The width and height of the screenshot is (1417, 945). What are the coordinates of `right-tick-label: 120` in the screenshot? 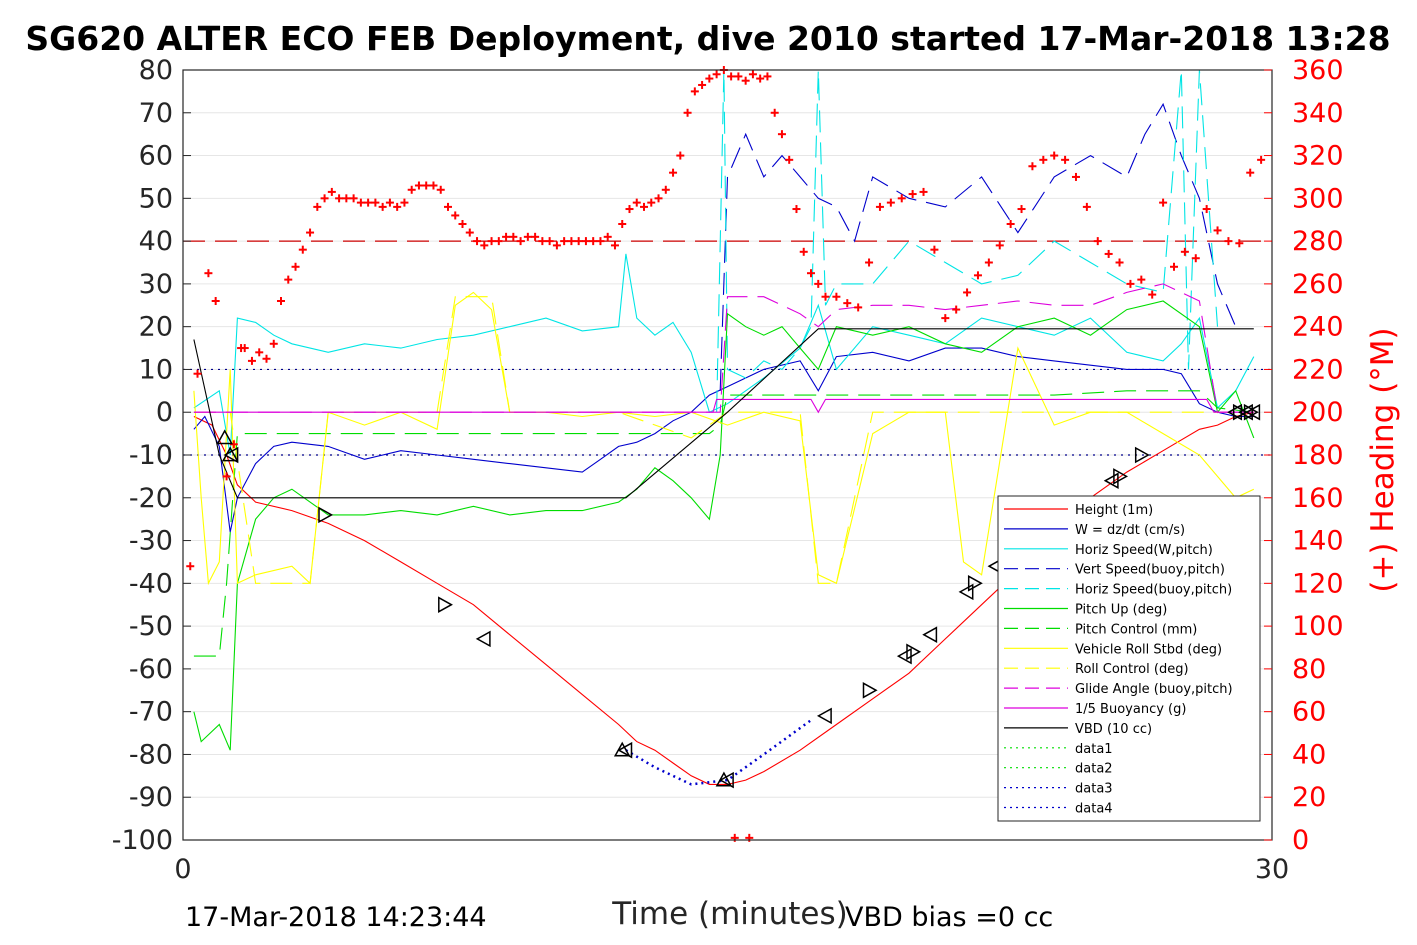 It's located at (1318, 583).